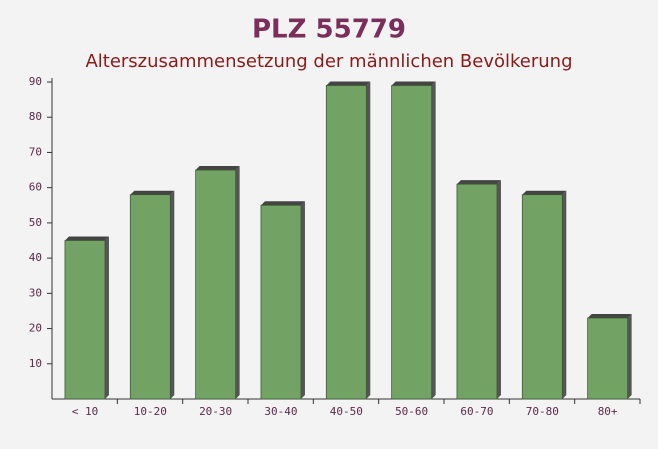 The width and height of the screenshot is (658, 449). What do you see at coordinates (411, 411) in the screenshot?
I see `x-tick-label: 50-60` at bounding box center [411, 411].